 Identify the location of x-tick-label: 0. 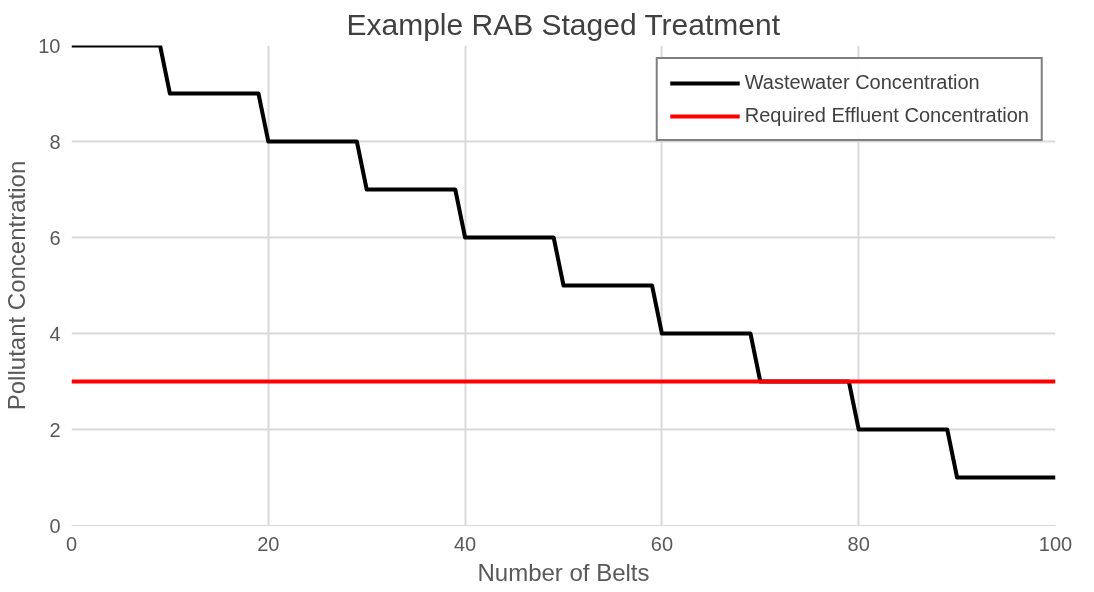
(71, 543).